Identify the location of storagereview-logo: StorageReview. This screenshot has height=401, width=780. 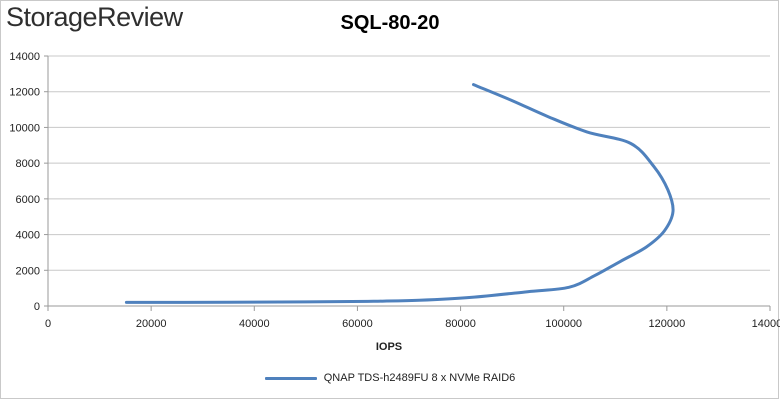
(94, 17).